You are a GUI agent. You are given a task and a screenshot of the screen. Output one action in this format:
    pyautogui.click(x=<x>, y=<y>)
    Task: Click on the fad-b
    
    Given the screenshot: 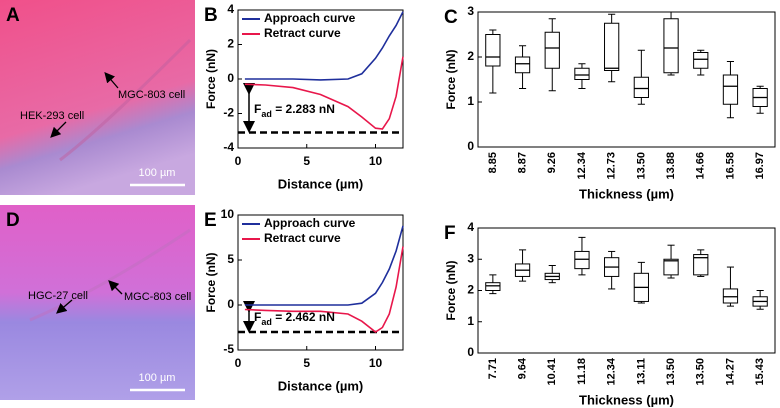 What is the action you would take?
    pyautogui.click(x=319, y=108)
    